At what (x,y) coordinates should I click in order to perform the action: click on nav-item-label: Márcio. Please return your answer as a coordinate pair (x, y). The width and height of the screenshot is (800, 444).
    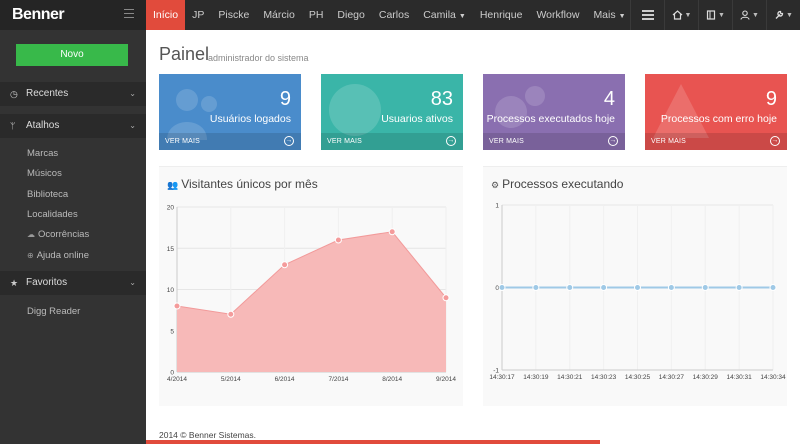
    Looking at the image, I should click on (279, 15).